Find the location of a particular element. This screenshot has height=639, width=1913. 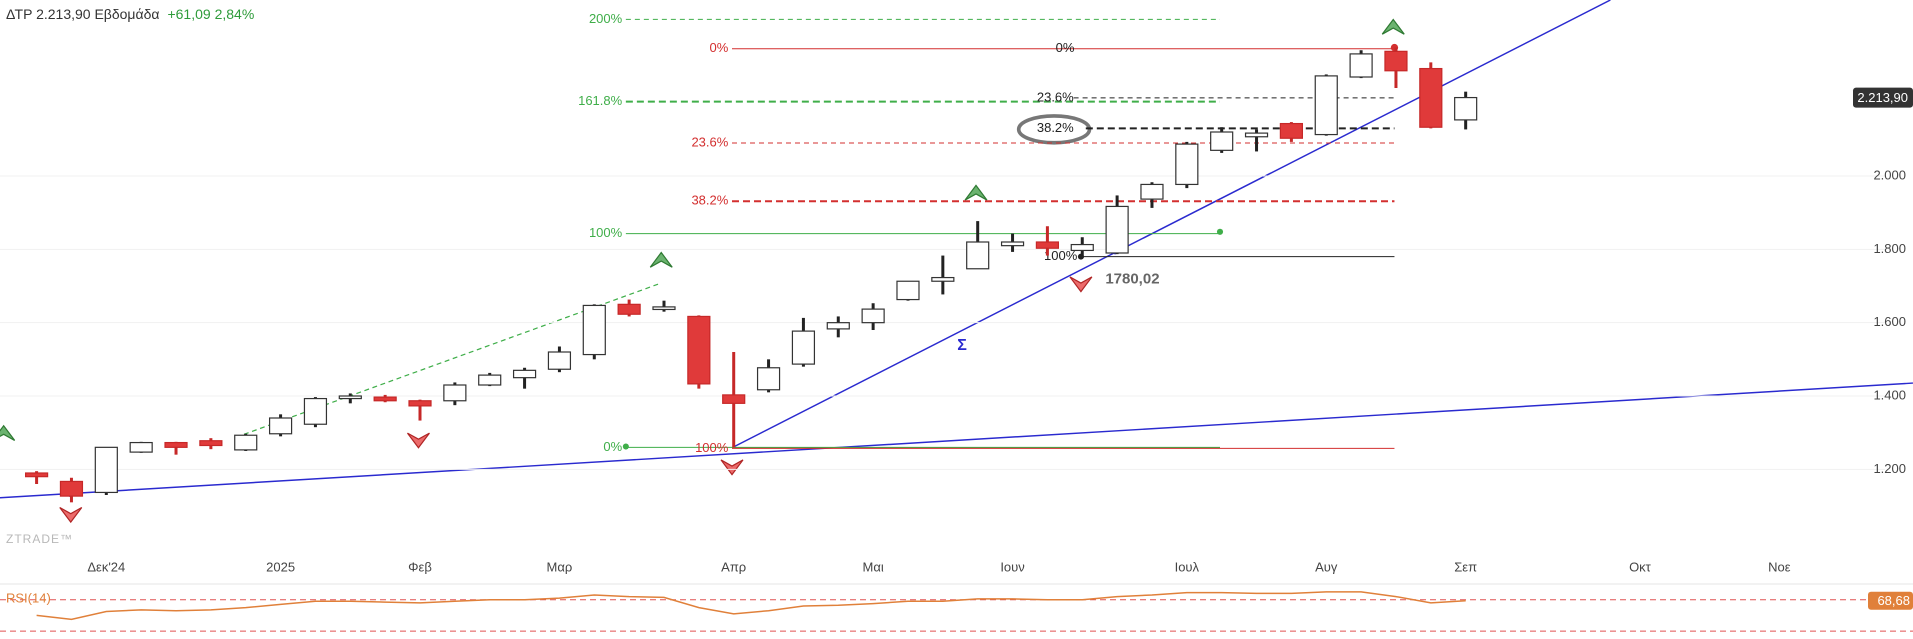

x-tick-label: Ιουλ is located at coordinates (1187, 566).